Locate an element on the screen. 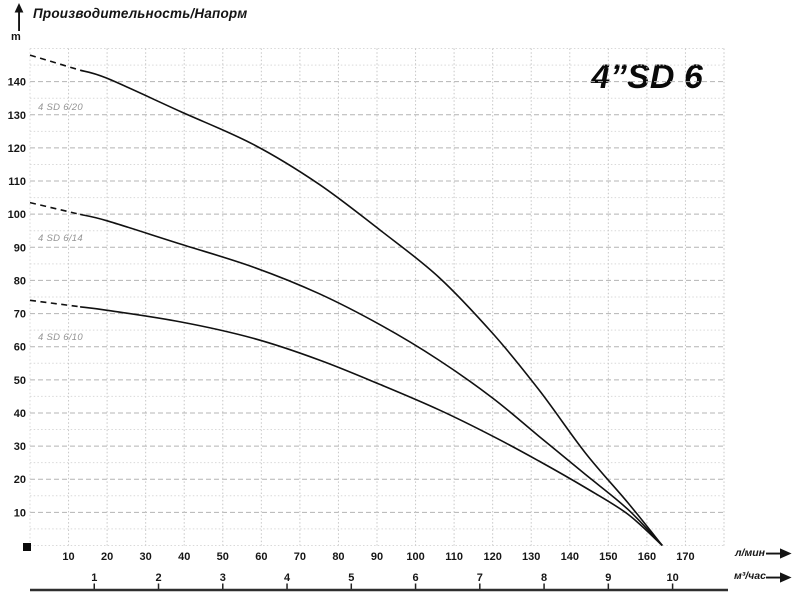 The height and width of the screenshot is (604, 799). svg-text: 150 is located at coordinates (608, 557).